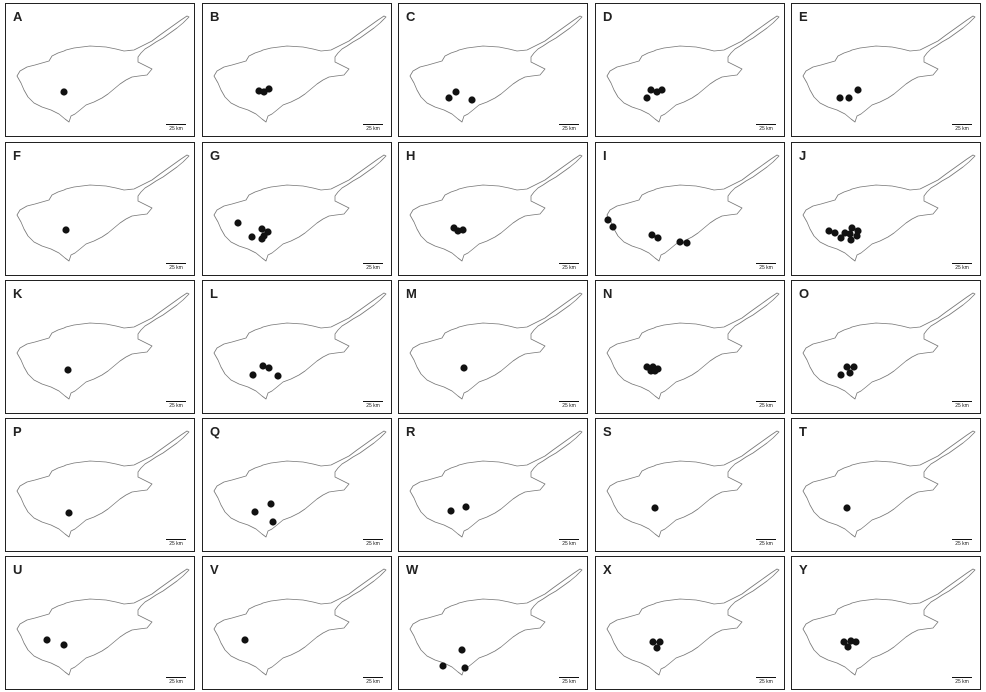 This screenshot has width=986, height=692. Describe the element at coordinates (412, 569) in the screenshot. I see `panel-label: W` at that location.